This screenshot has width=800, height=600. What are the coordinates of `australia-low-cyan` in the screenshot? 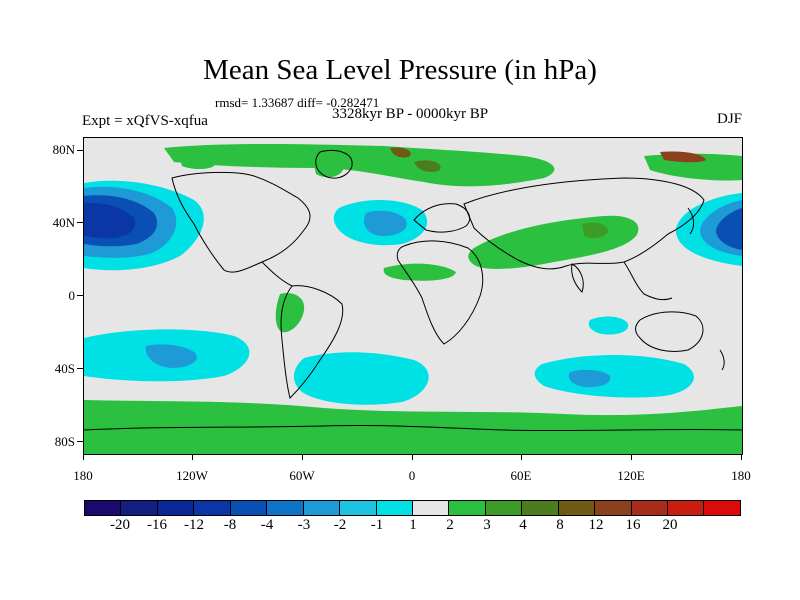 It's located at (608, 325).